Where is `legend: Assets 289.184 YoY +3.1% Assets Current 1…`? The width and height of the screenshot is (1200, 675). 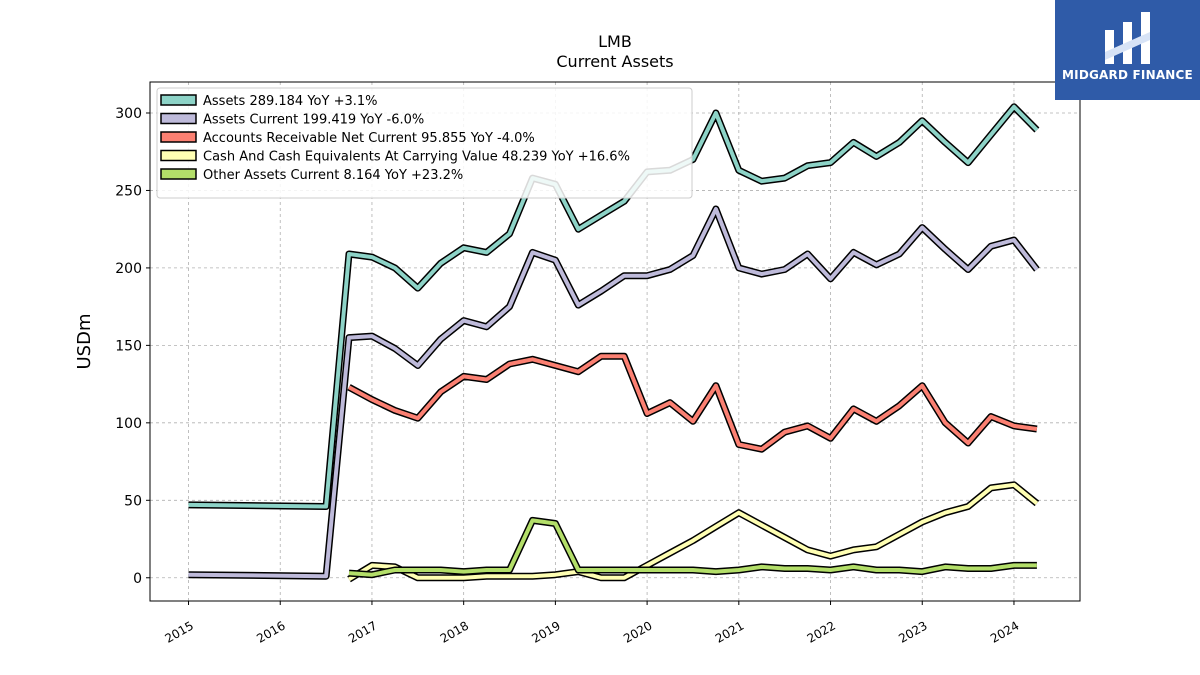
legend: Assets 289.184 YoY +3.1% Assets Current 1… is located at coordinates (424, 143).